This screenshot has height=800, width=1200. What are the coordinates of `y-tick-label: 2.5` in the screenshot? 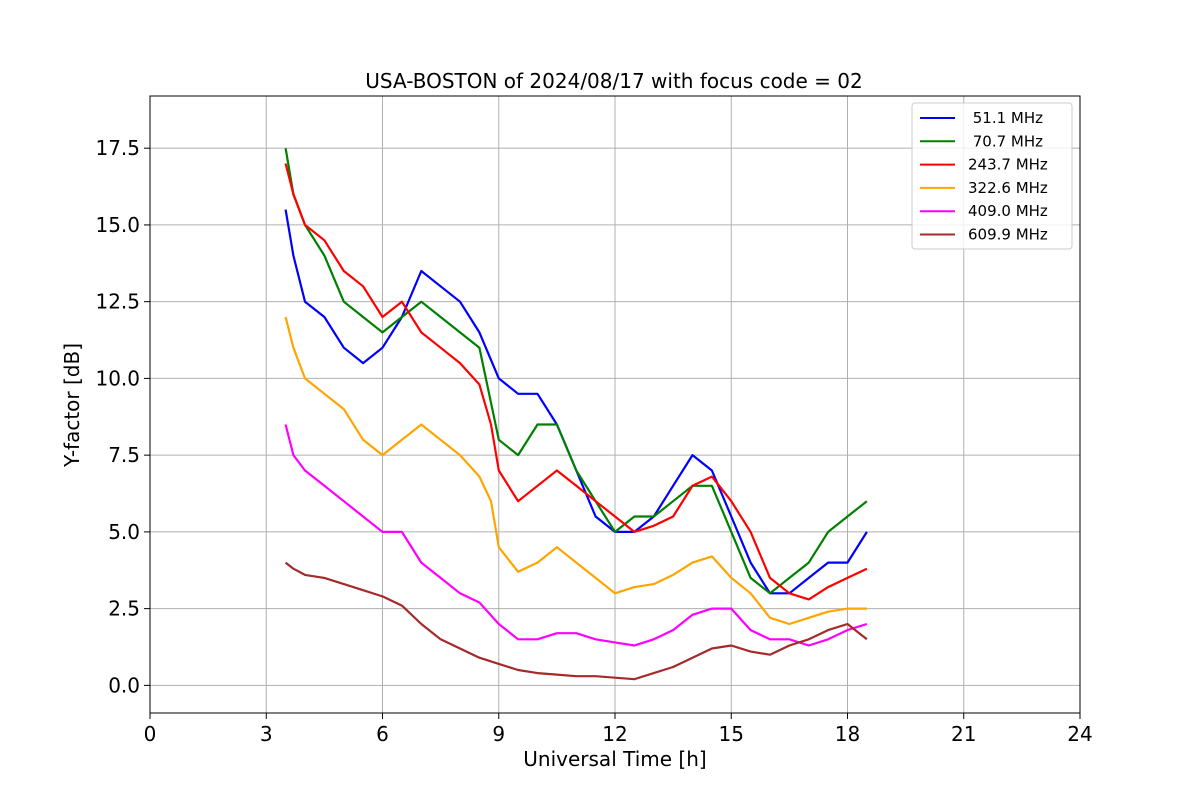 It's located at (124, 609).